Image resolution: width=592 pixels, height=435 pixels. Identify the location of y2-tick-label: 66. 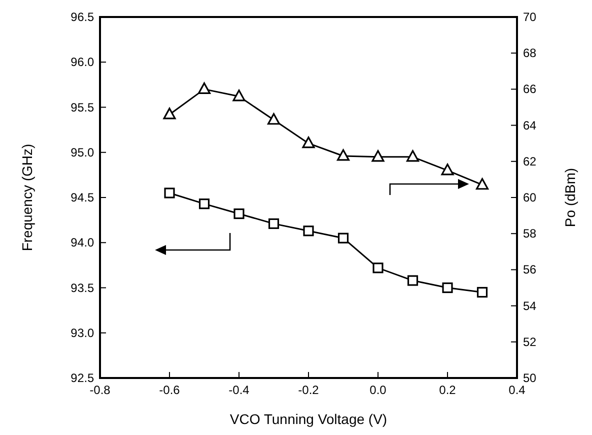
(530, 89).